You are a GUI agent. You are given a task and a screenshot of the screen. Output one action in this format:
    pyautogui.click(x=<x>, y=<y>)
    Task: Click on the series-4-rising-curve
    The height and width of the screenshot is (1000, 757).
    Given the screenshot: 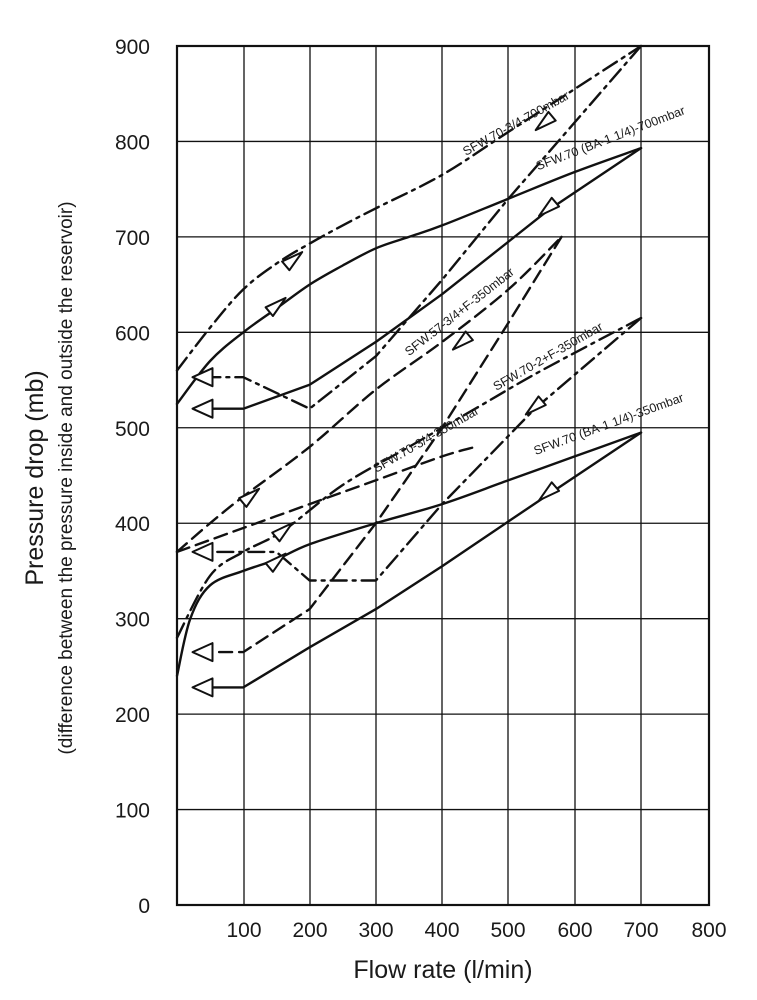 What is the action you would take?
    pyautogui.click(x=326, y=499)
    